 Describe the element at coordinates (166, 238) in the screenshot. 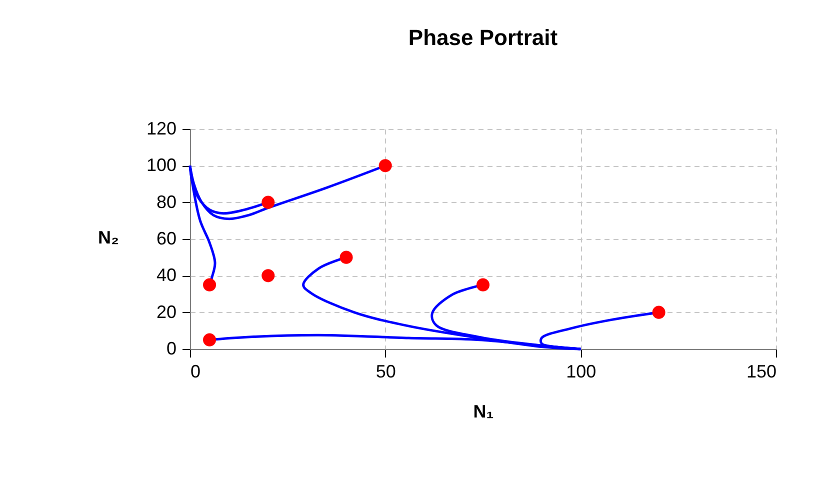

I see `y-tick-label: 60` at that location.